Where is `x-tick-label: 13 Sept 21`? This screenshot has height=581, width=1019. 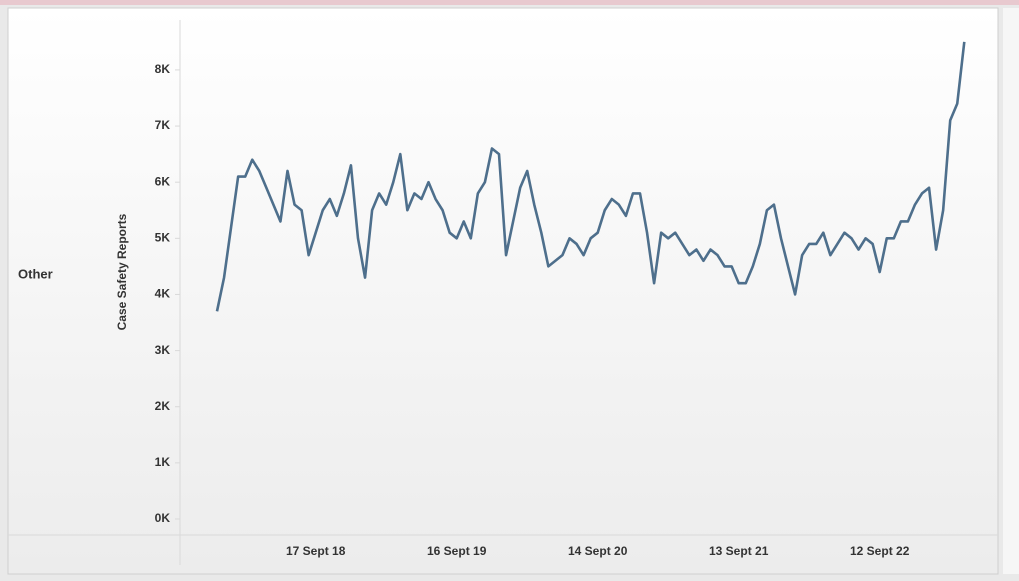 x-tick-label: 13 Sept 21 is located at coordinates (739, 551).